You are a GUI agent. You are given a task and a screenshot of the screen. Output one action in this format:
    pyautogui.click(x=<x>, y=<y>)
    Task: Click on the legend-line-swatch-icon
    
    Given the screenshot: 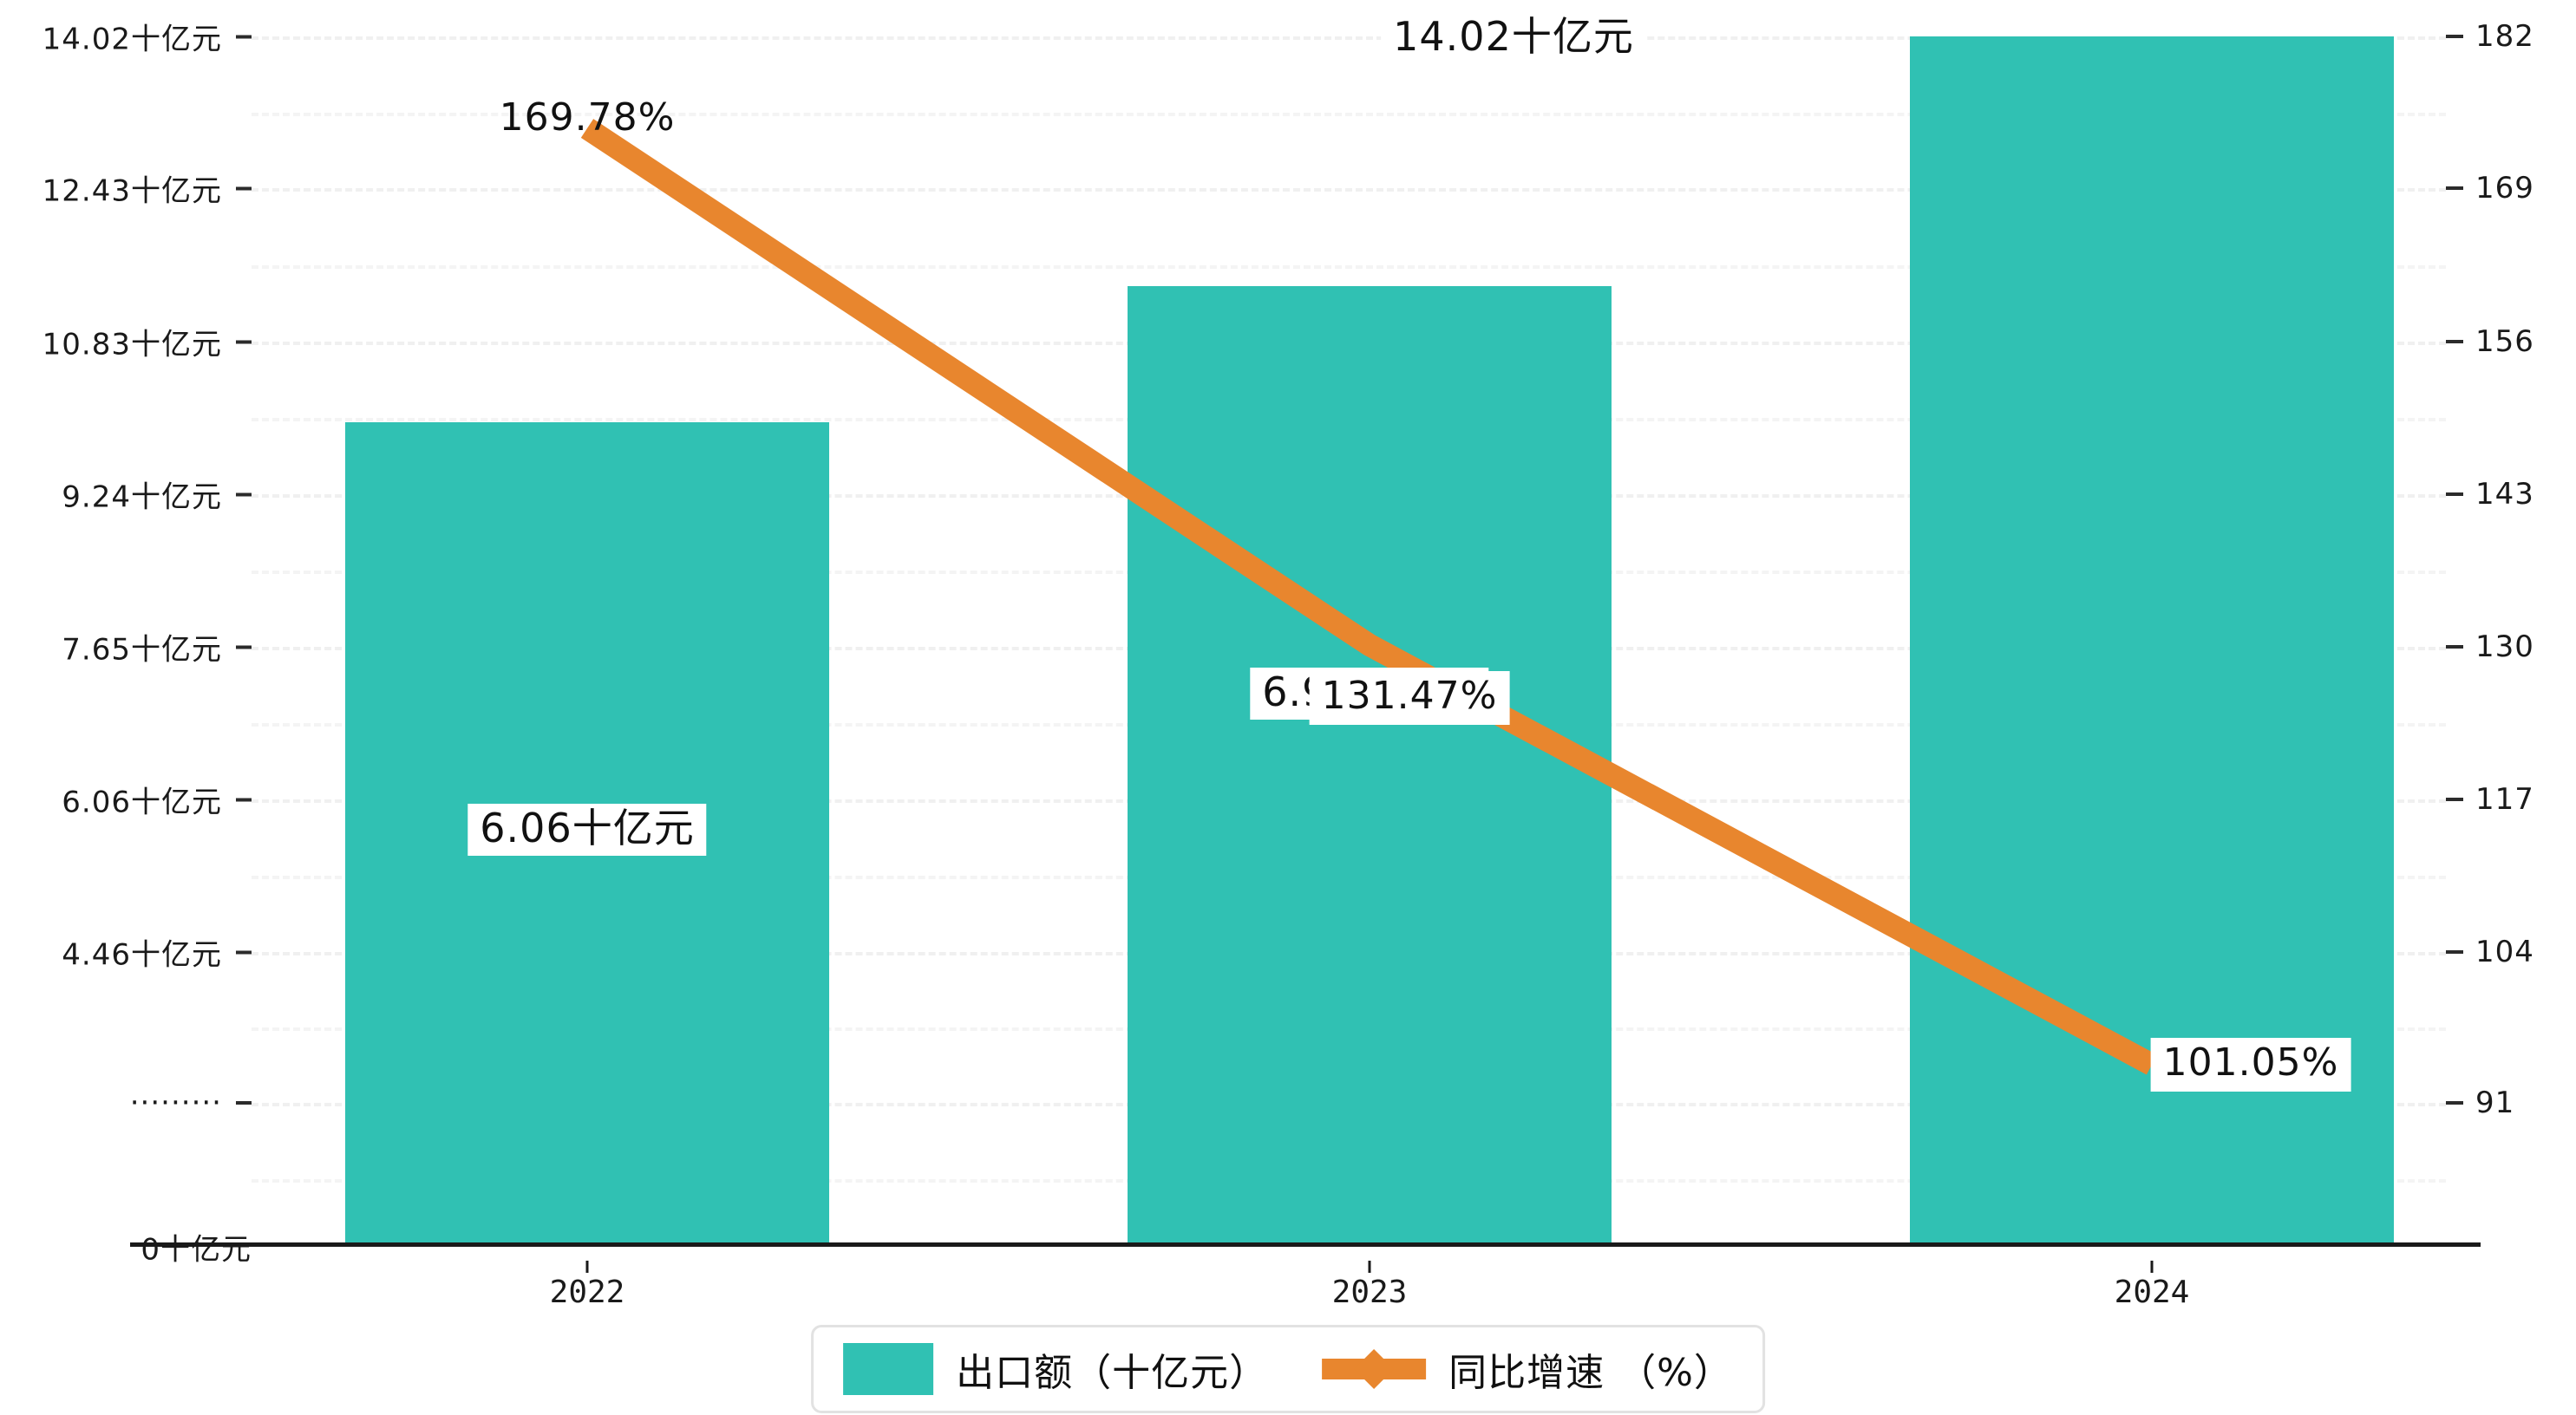 What is the action you would take?
    pyautogui.click(x=1374, y=1369)
    